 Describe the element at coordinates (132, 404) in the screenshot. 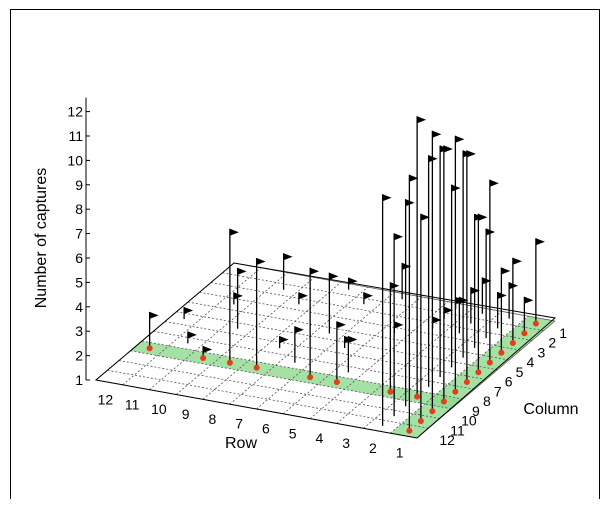

I see `row-tick-label: 11` at that location.